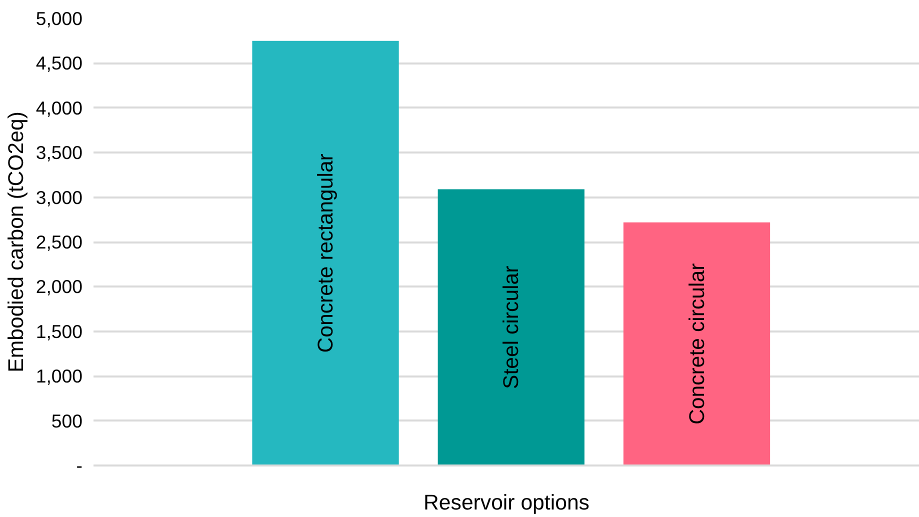 This screenshot has width=919, height=517. What do you see at coordinates (59, 107) in the screenshot?
I see `y-tick-label: 4,000` at bounding box center [59, 107].